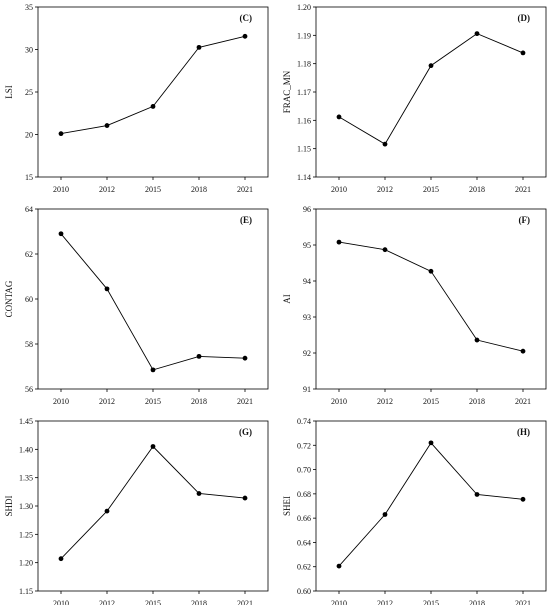 The image size is (550, 610). Describe the element at coordinates (304, 494) in the screenshot. I see `y-tick-label: 0.68` at that location.